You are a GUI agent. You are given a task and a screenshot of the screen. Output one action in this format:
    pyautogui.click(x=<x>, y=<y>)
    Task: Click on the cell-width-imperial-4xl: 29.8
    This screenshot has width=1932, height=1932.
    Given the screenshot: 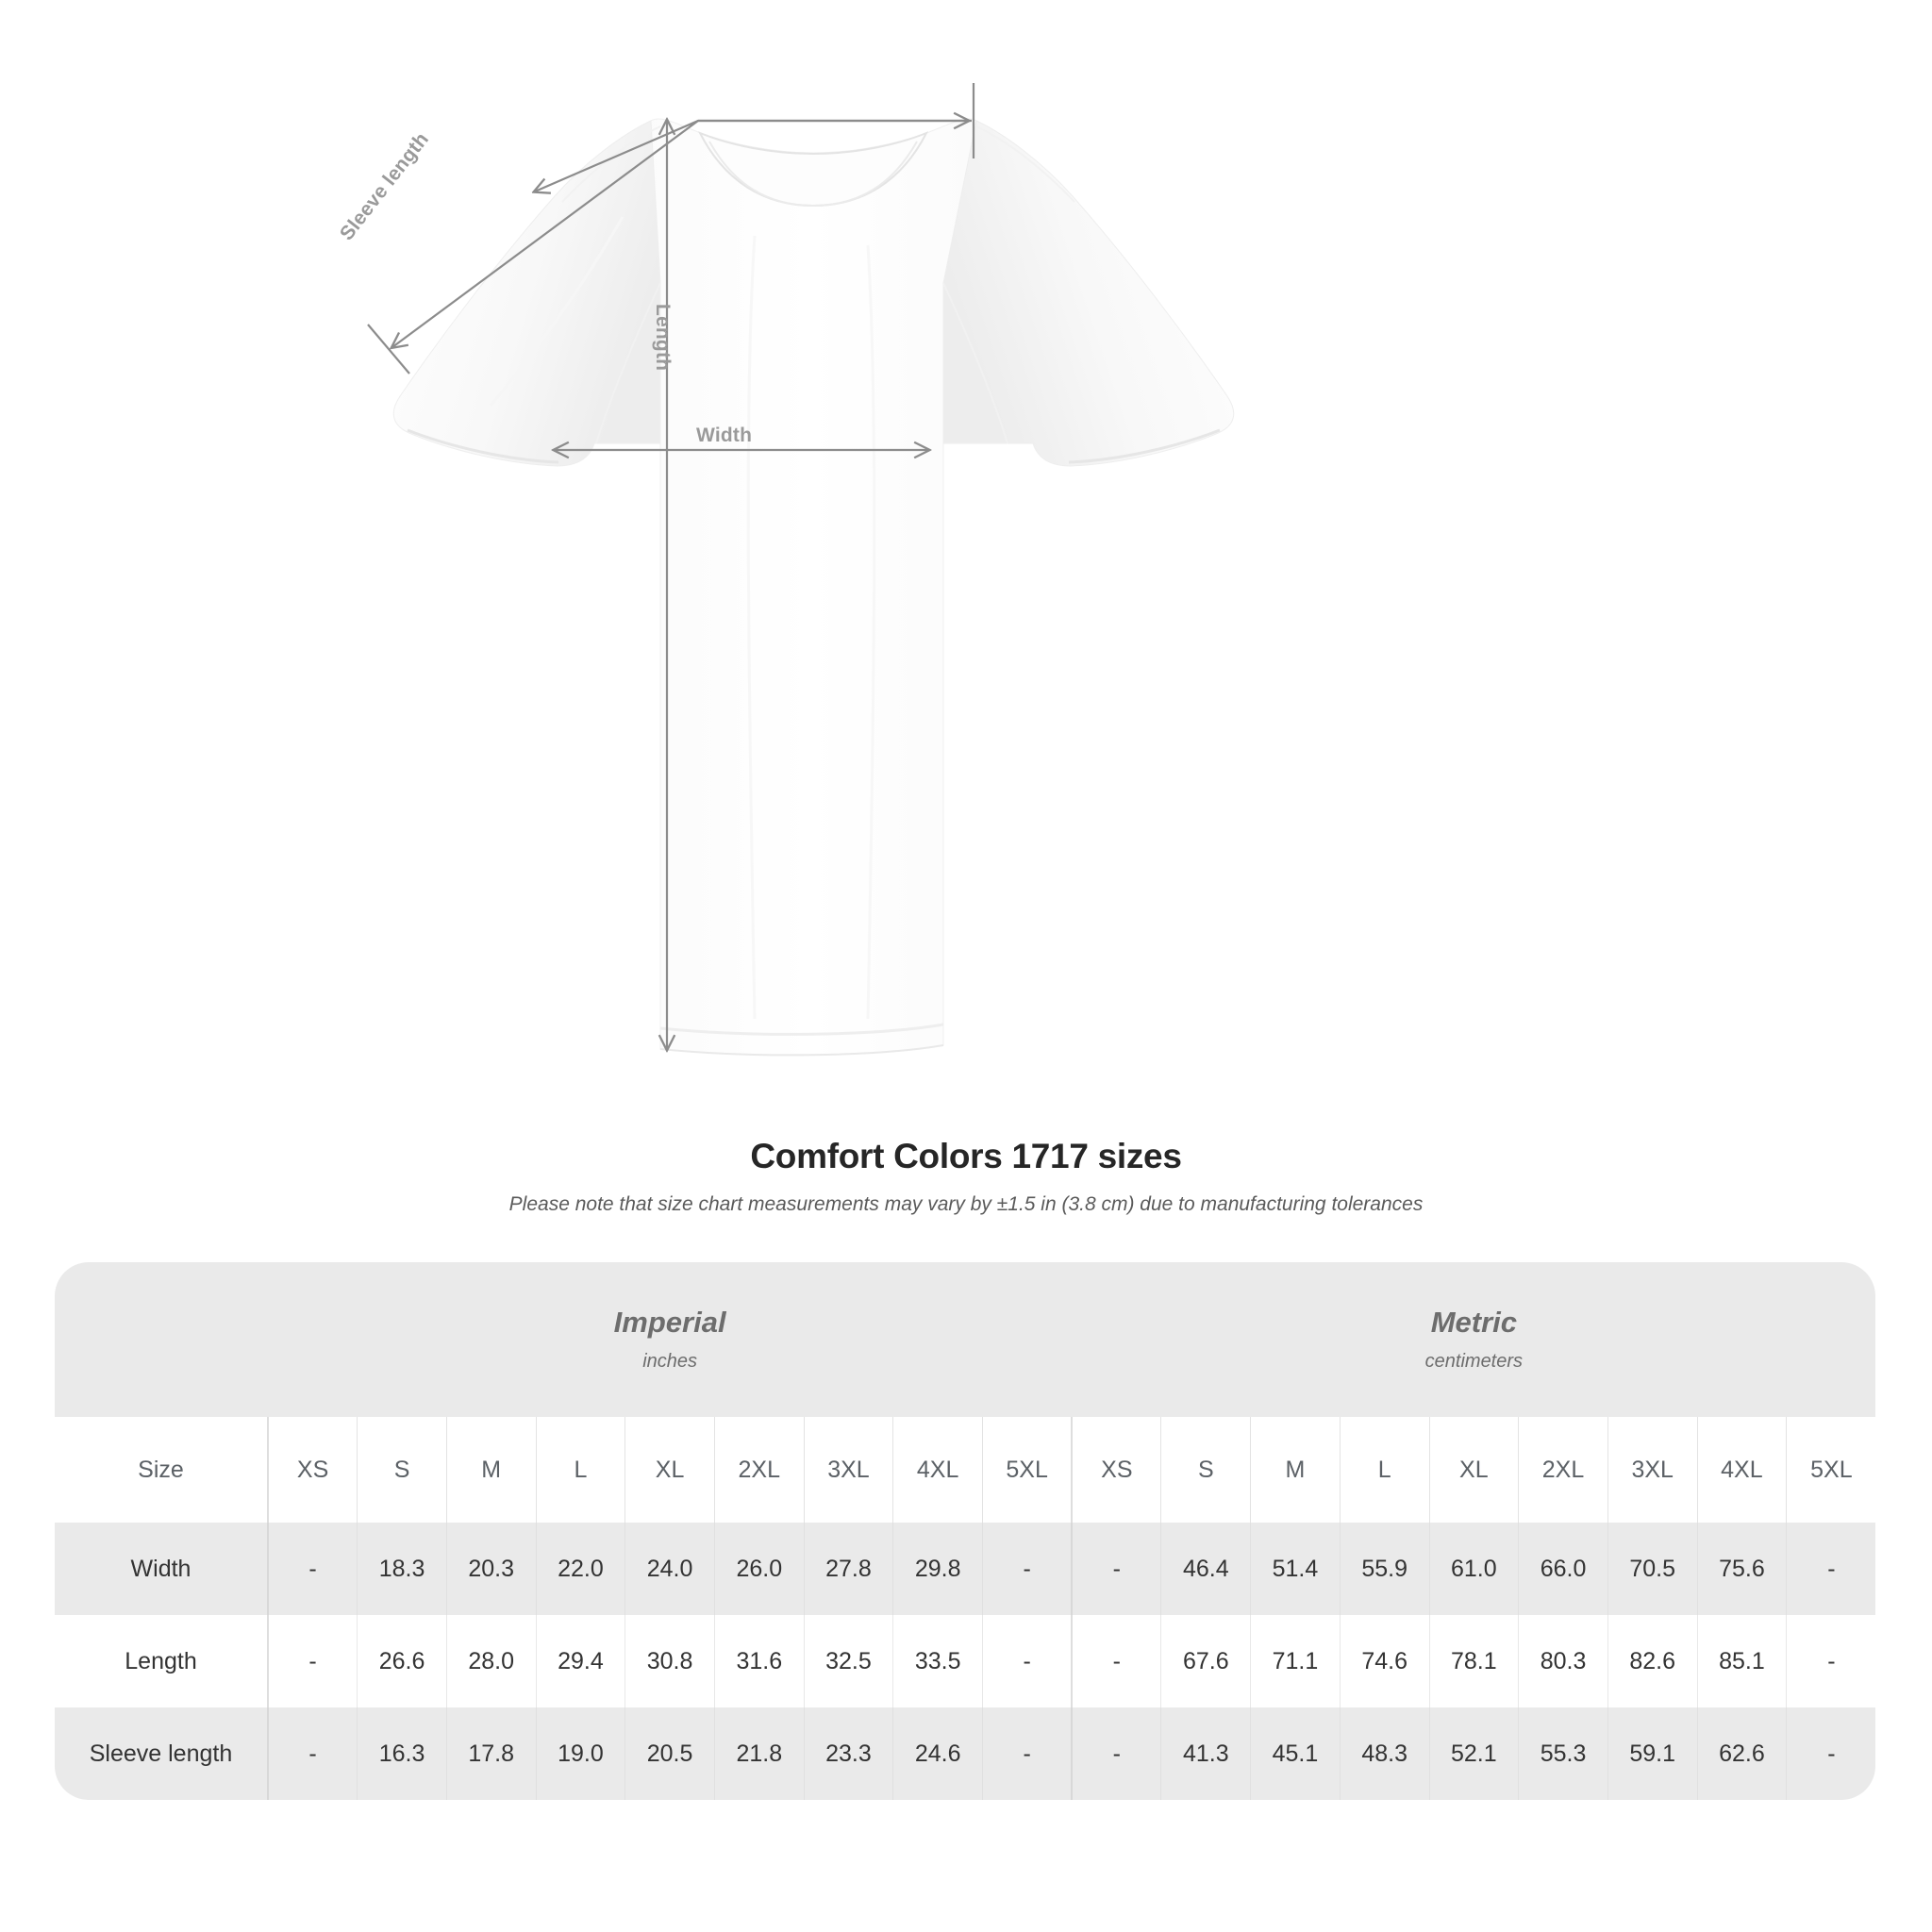 What is the action you would take?
    pyautogui.click(x=937, y=1569)
    